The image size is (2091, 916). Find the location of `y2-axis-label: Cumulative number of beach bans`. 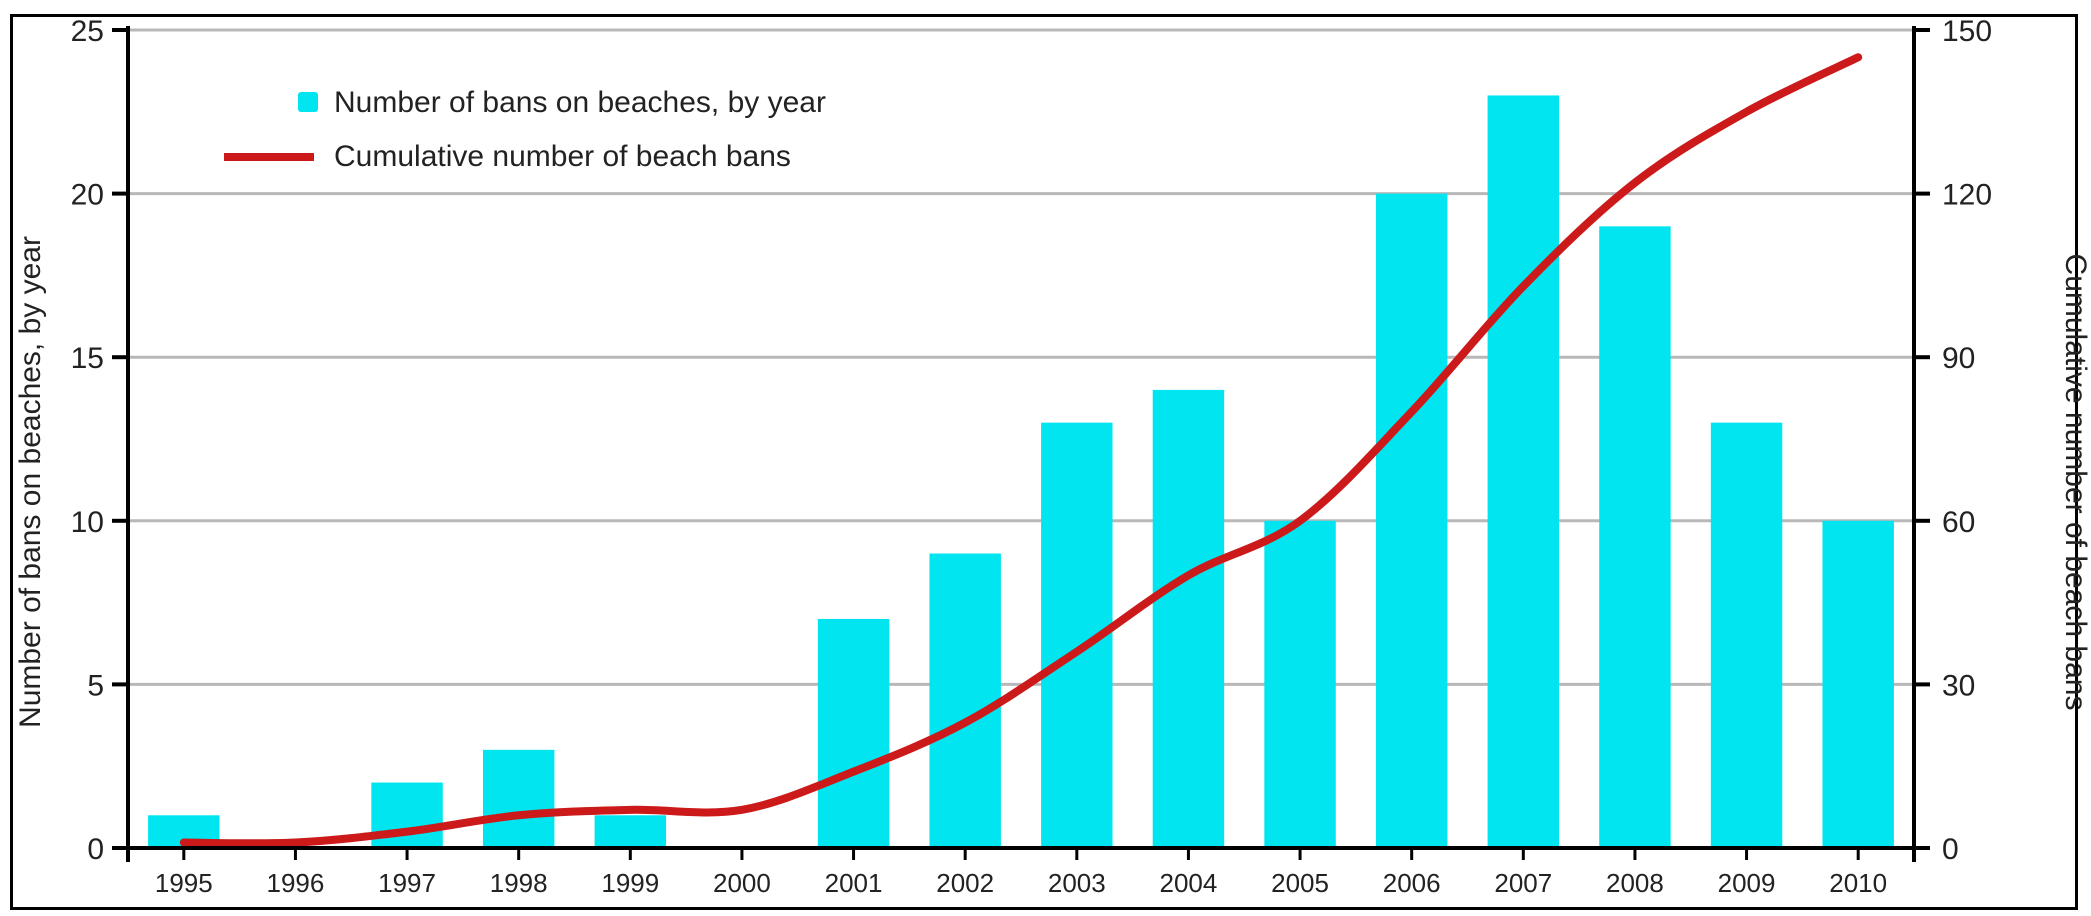

y2-axis-label: Cumulative number of beach bans is located at coordinates (2075, 482).